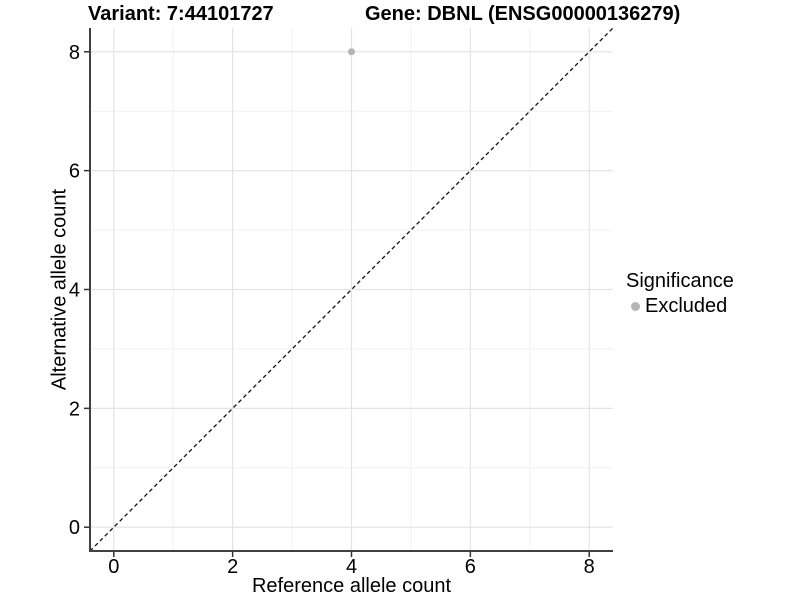 The width and height of the screenshot is (800, 600). Describe the element at coordinates (686, 306) in the screenshot. I see `legend-item-label: Excluded` at that location.